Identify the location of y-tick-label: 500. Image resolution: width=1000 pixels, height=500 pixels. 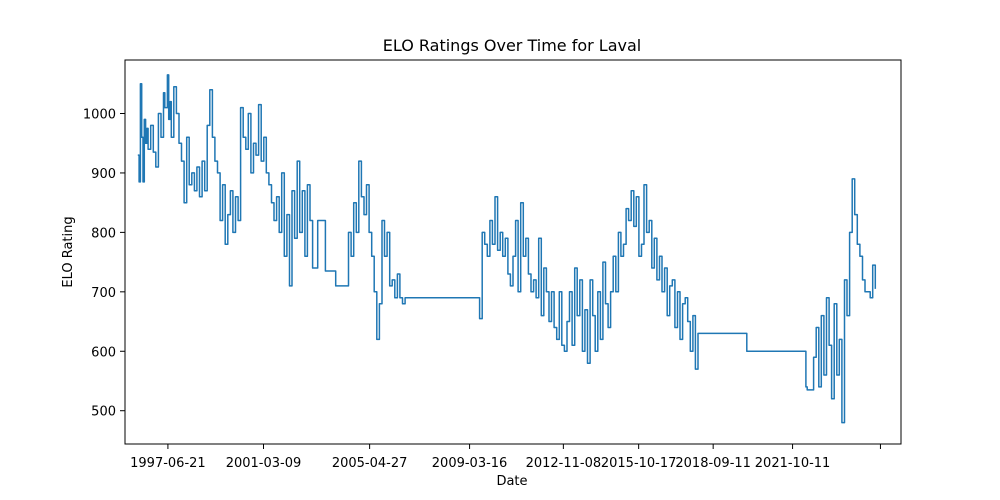
(103, 412).